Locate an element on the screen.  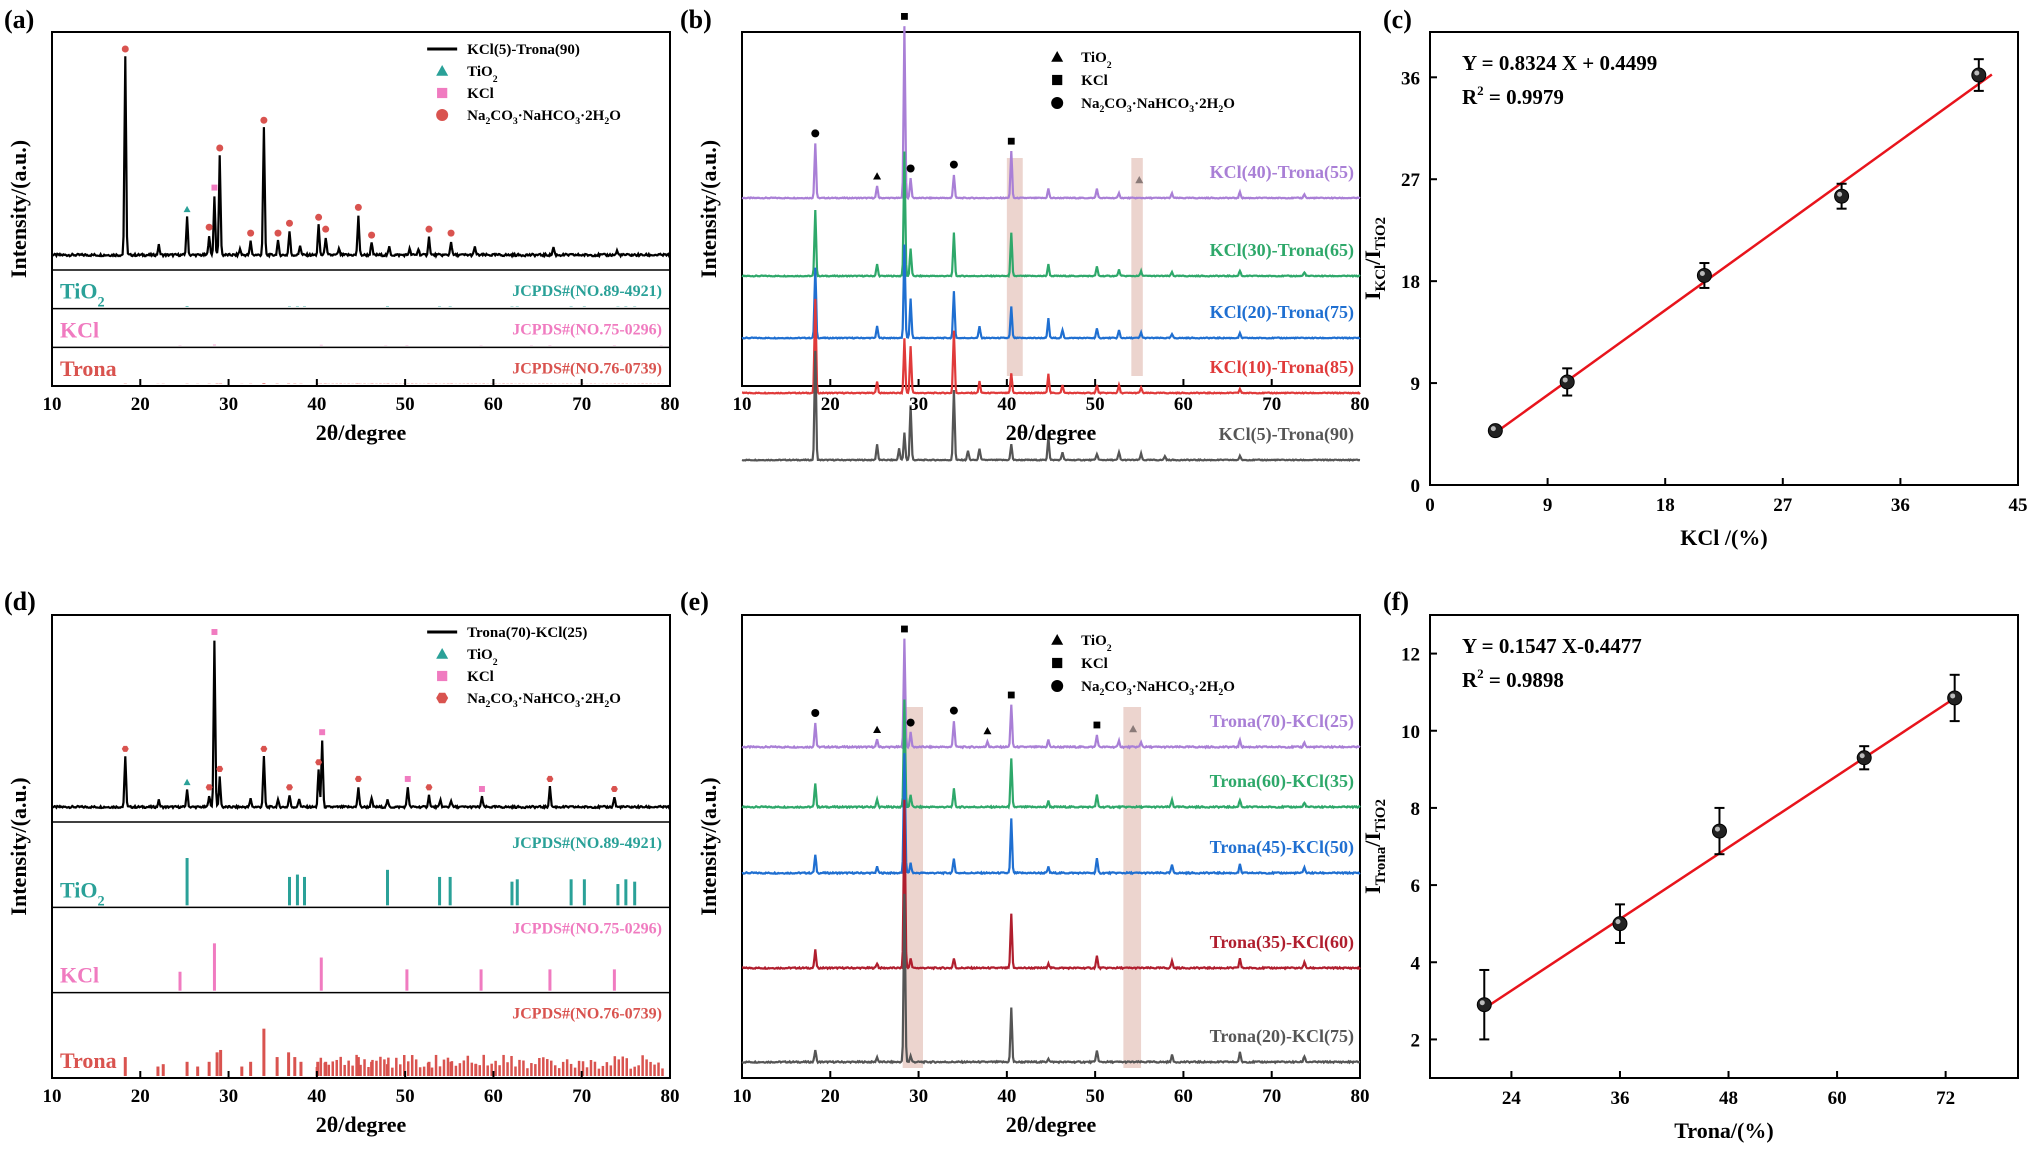
reference-label: TiO2 is located at coordinates (82, 295).